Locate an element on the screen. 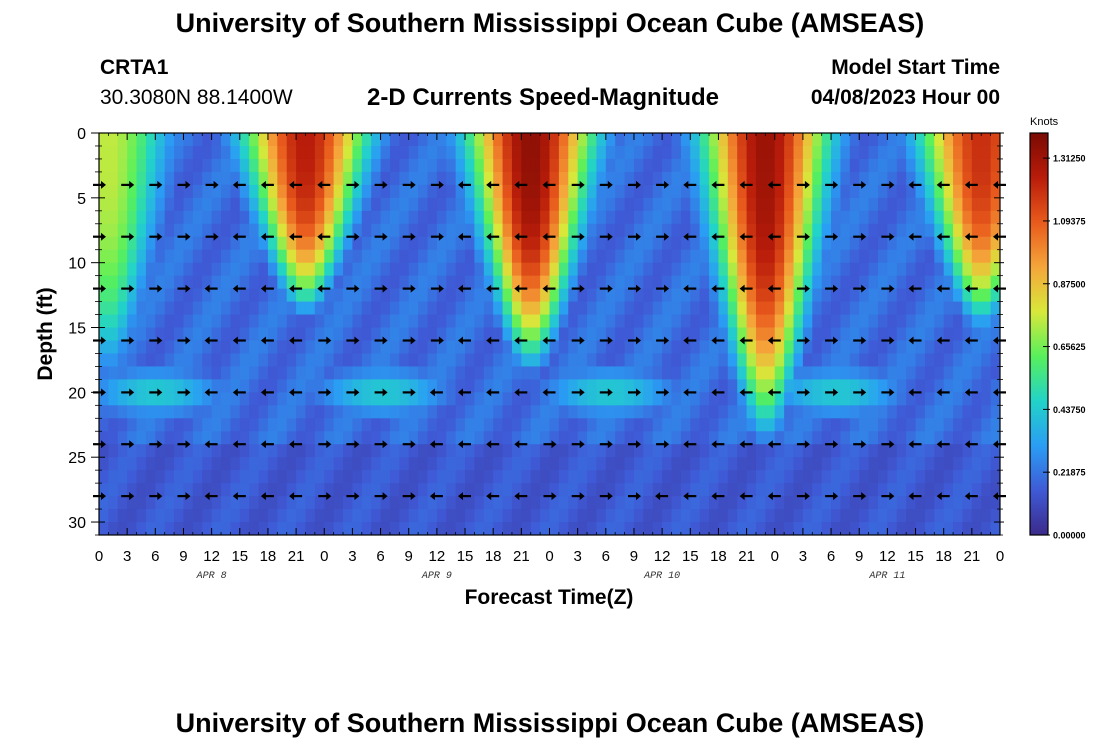 Image resolution: width=1100 pixels, height=750 pixels. y-tick-label: 20 is located at coordinates (77, 393).